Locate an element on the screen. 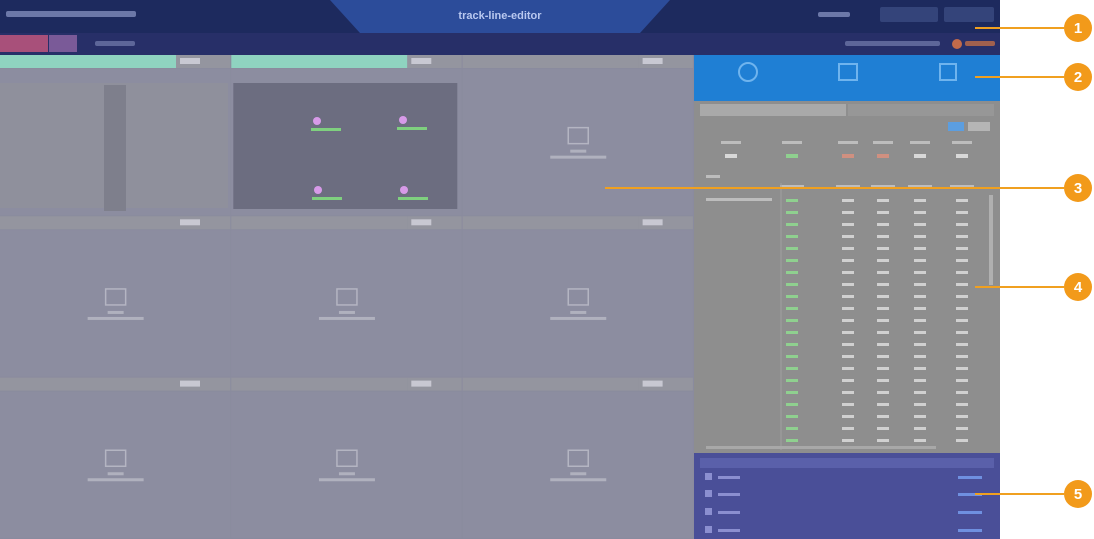  callout-number: 2 is located at coordinates (1078, 77).